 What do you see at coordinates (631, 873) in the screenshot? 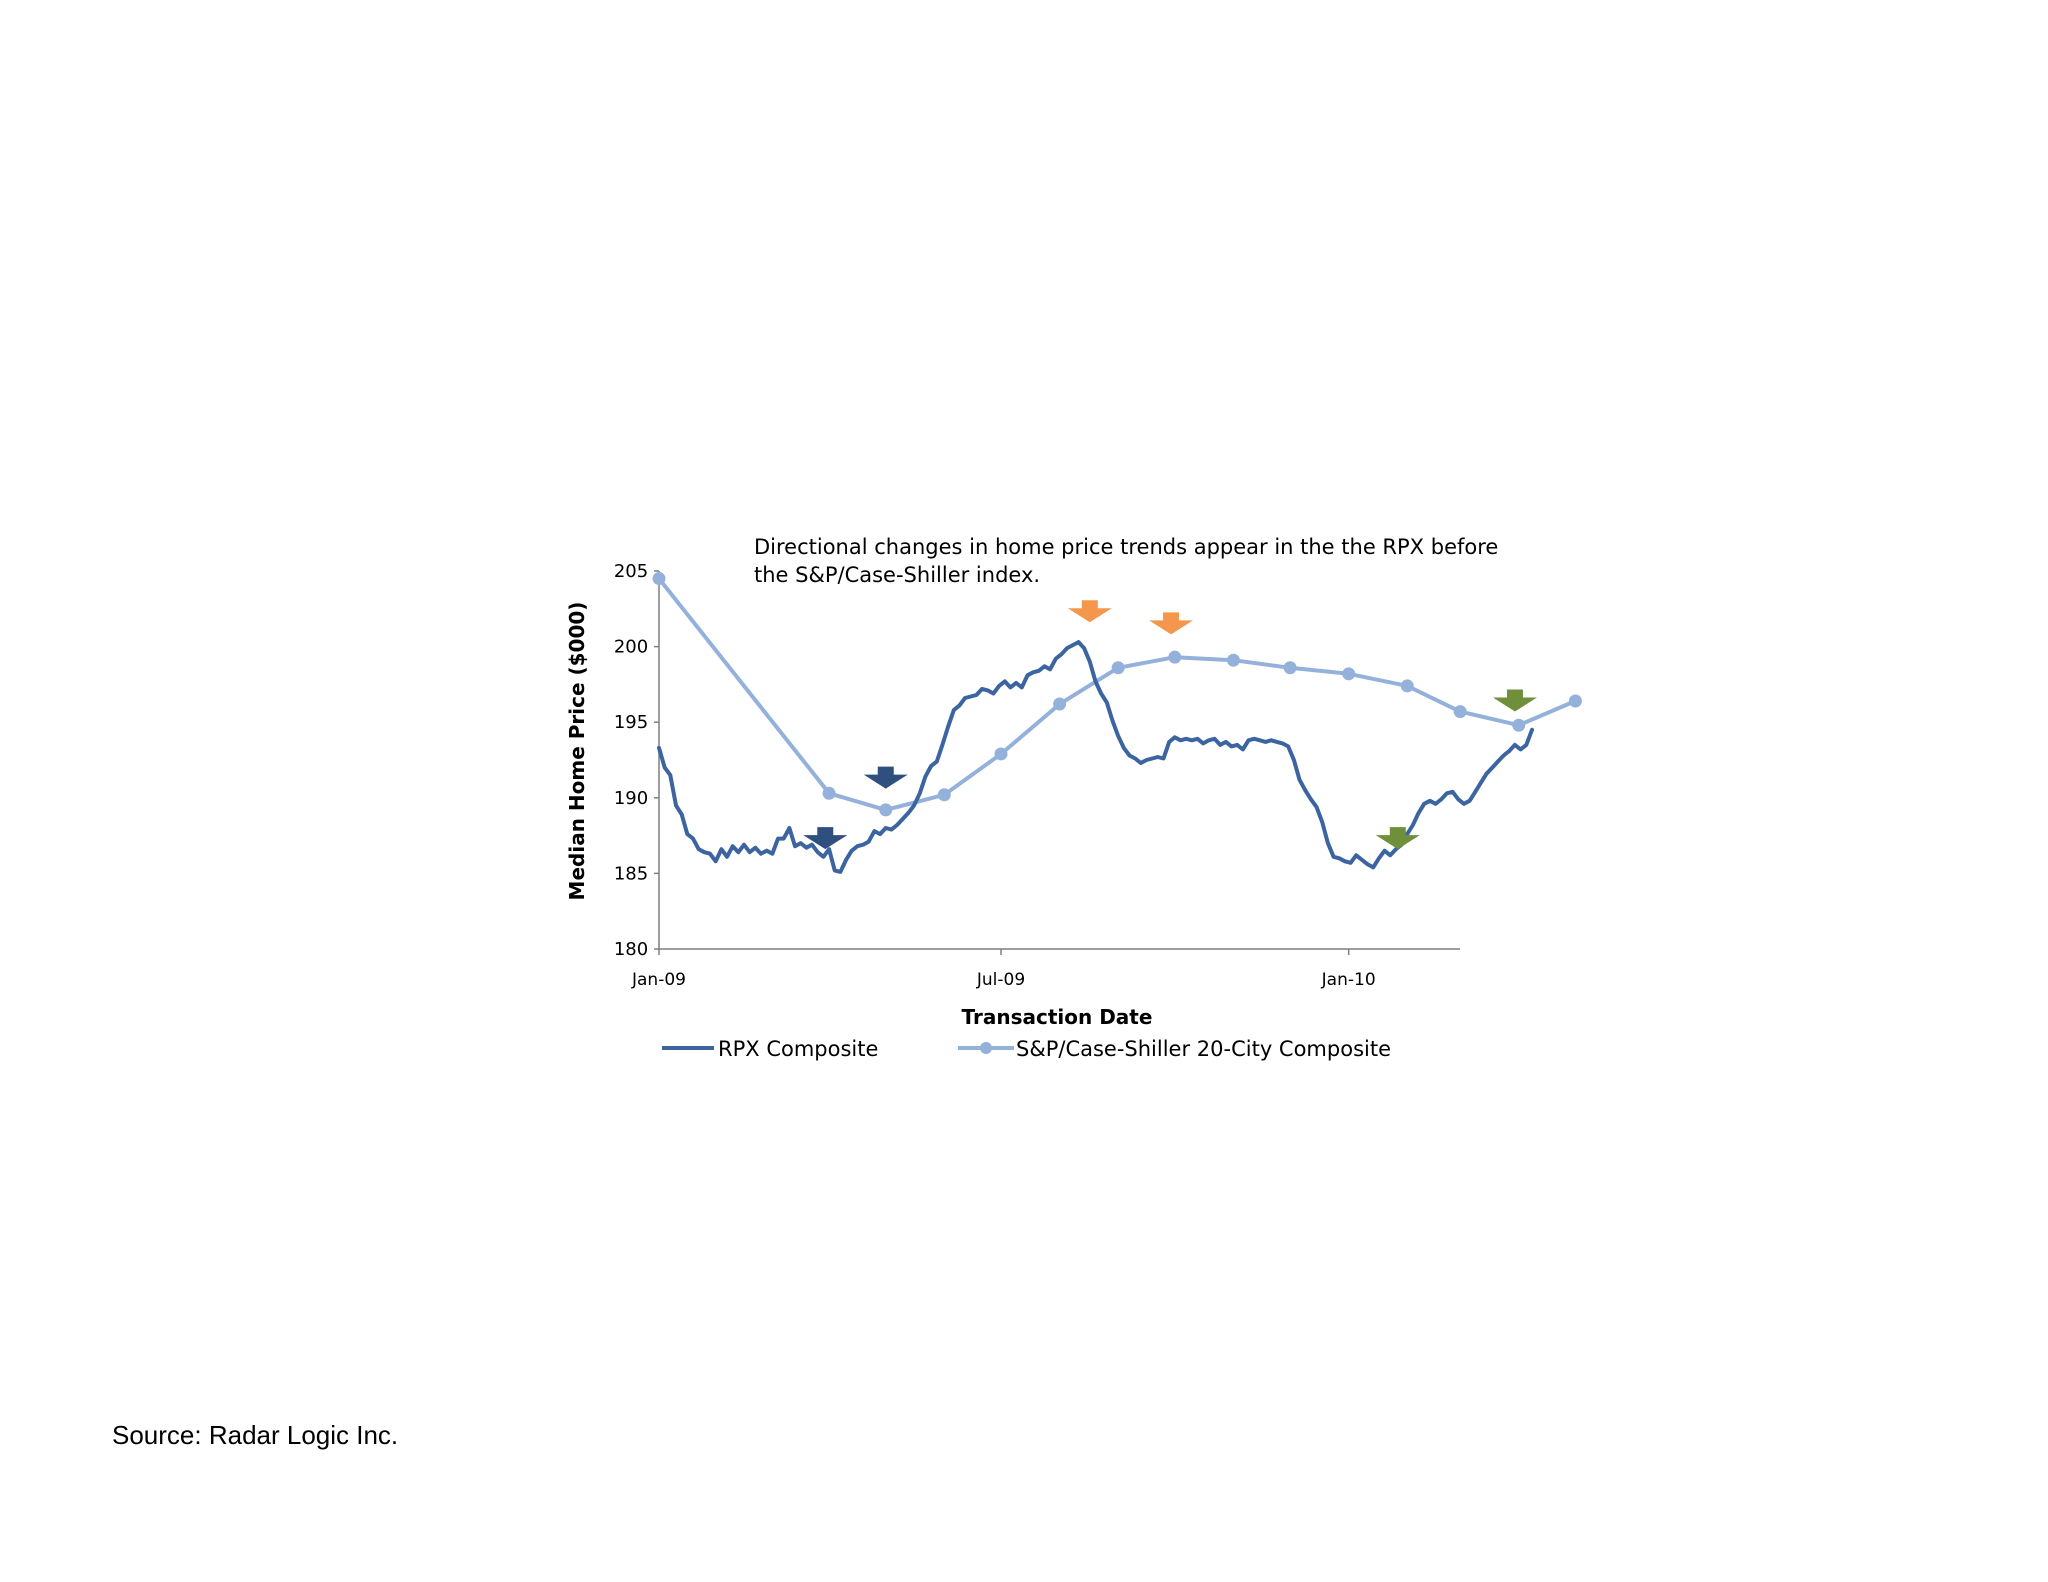
I see `y-tick-label: 185` at bounding box center [631, 873].